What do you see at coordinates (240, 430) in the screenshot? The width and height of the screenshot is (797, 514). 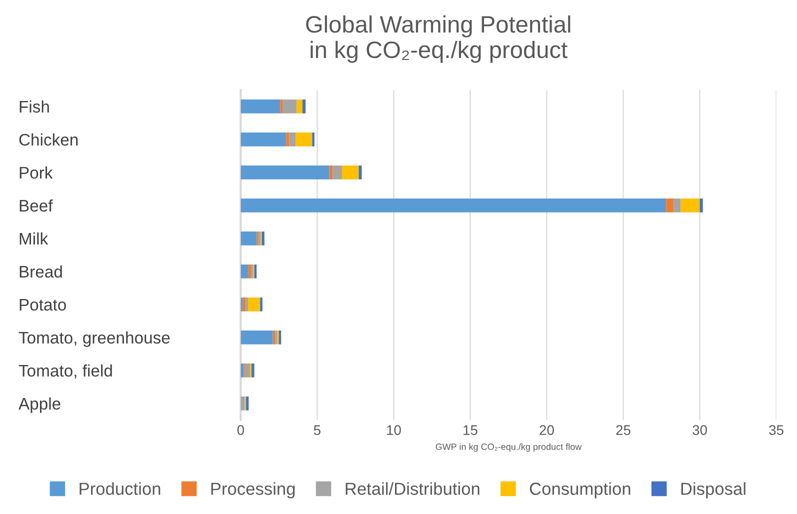 I see `x-tick-label: 0` at bounding box center [240, 430].